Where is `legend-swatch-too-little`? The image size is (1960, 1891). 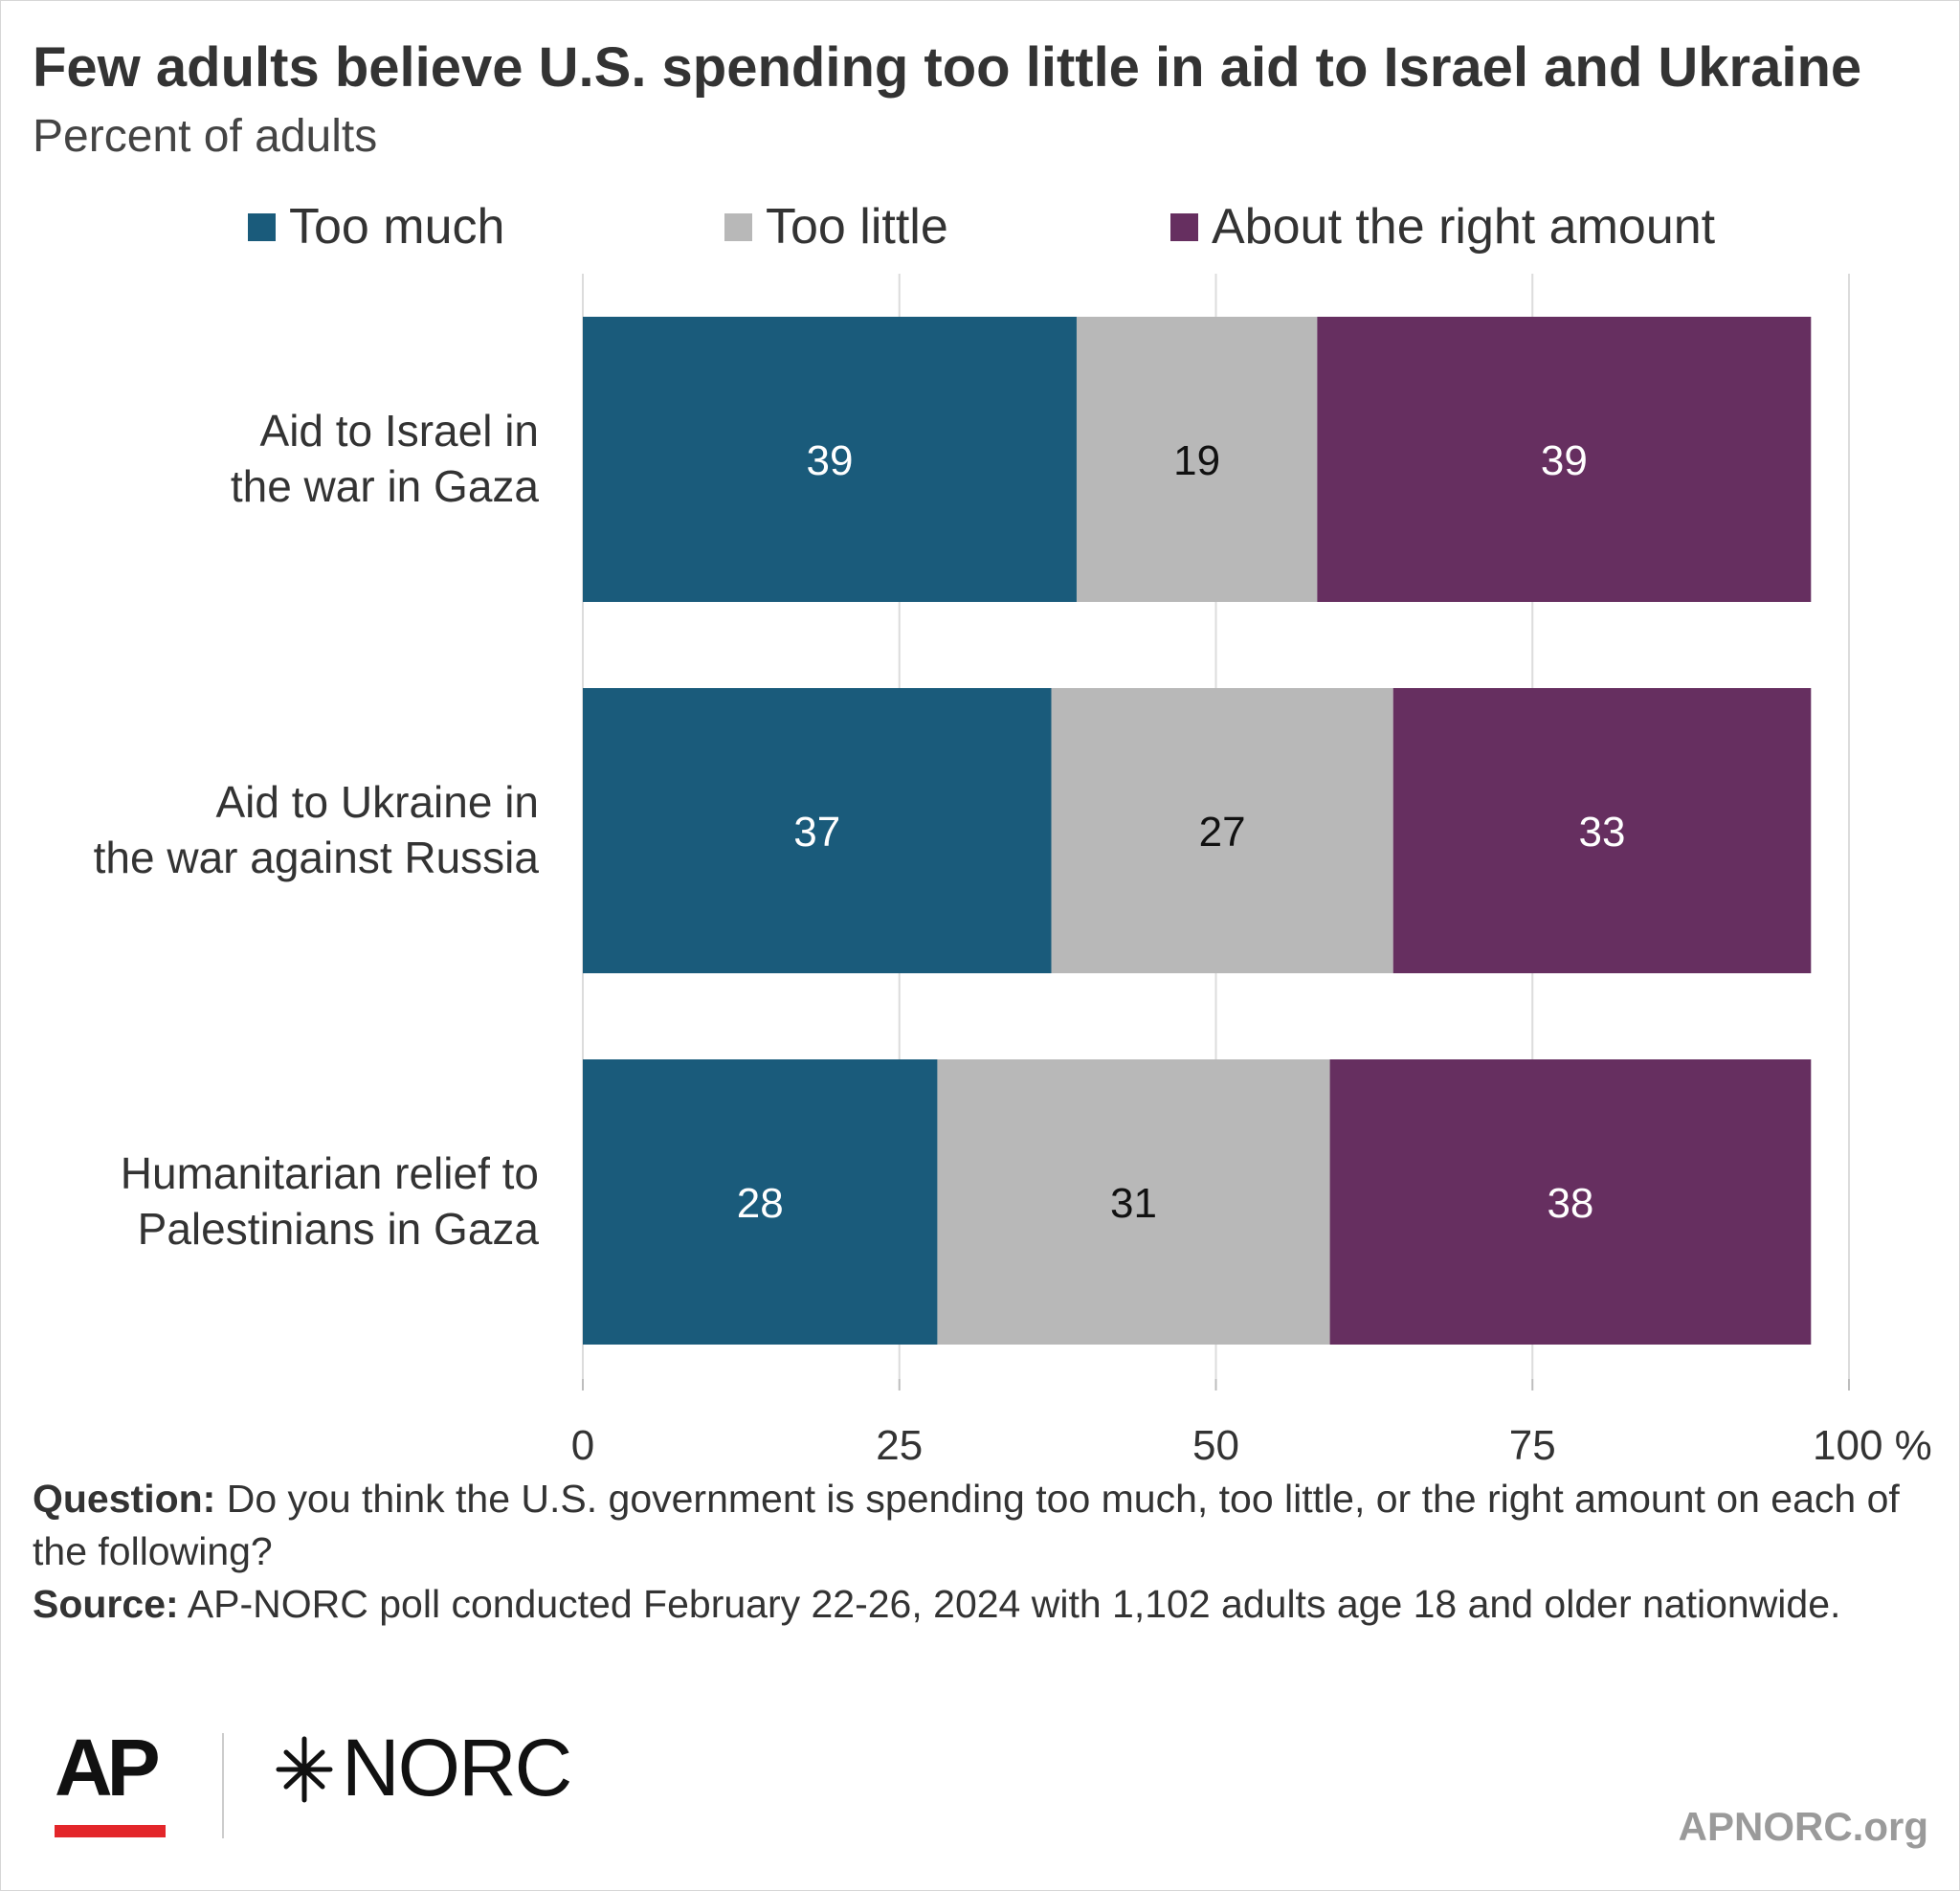 legend-swatch-too-little is located at coordinates (738, 226).